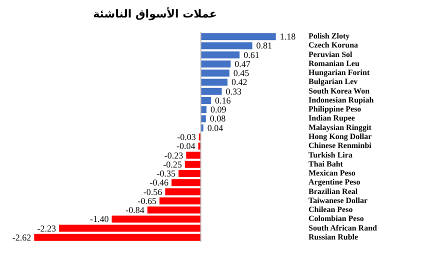 The height and width of the screenshot is (269, 424). Describe the element at coordinates (218, 109) in the screenshot. I see `data-label: 0.09` at that location.